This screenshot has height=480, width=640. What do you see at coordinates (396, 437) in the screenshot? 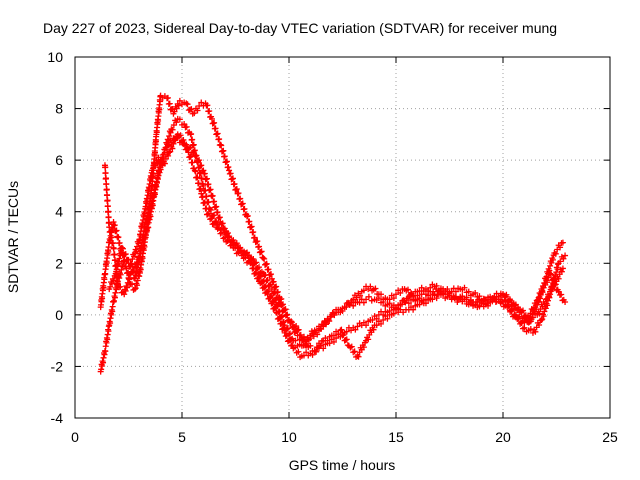
I see `x-tick-label: 15` at bounding box center [396, 437].